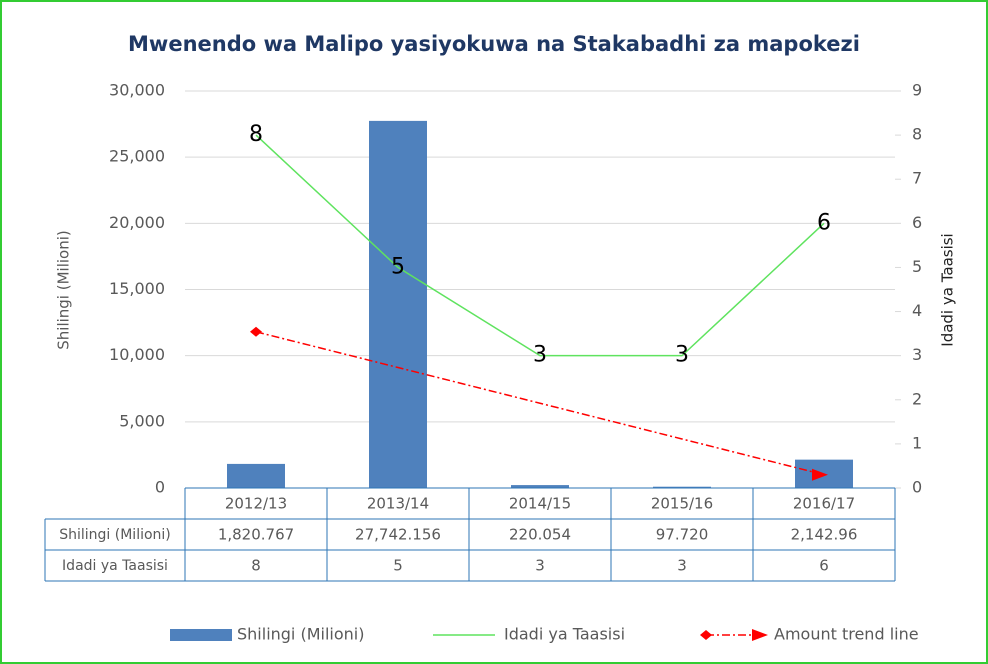 The image size is (988, 664). I want to click on table-cell: 97.720, so click(682, 535).